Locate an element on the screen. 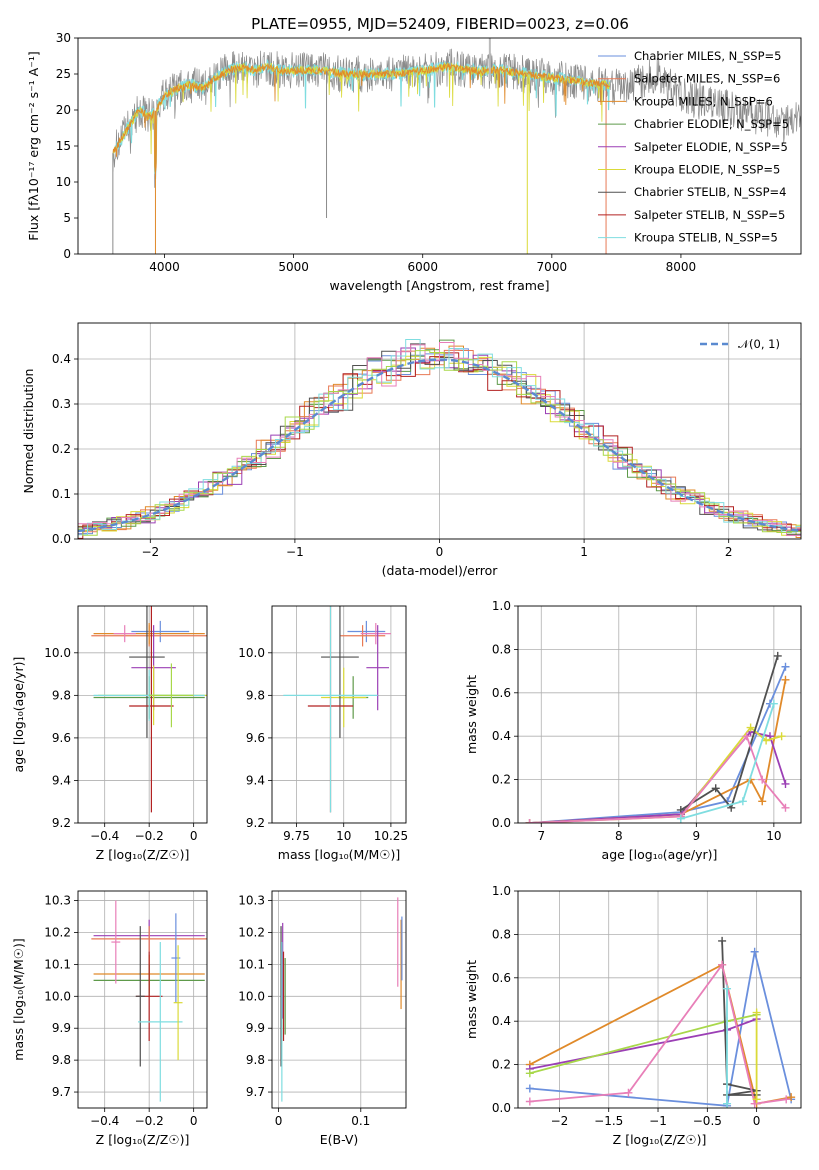 The width and height of the screenshot is (819, 1170). y-tick-label: 5 is located at coordinates (67, 218).